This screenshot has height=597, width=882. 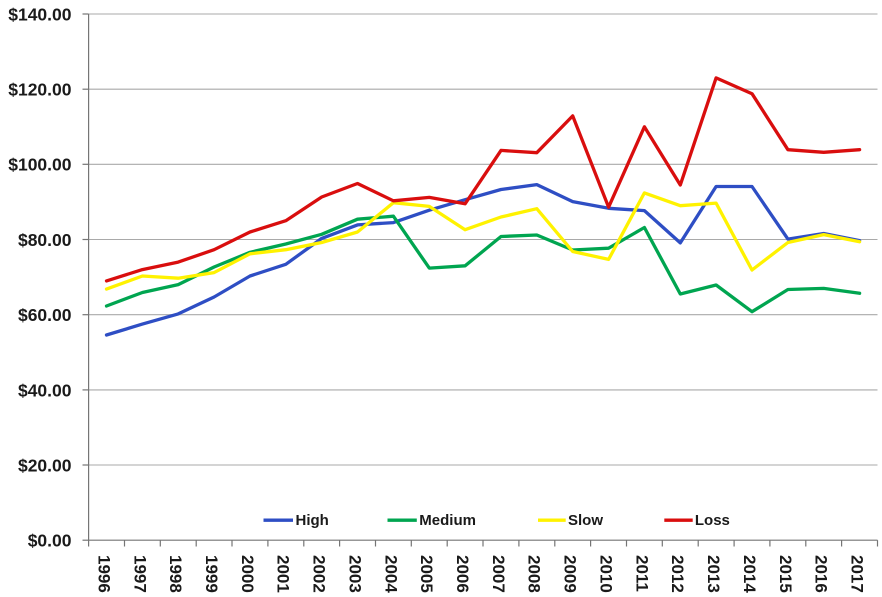 What do you see at coordinates (641, 573) in the screenshot?
I see `svg-text: 2011` at bounding box center [641, 573].